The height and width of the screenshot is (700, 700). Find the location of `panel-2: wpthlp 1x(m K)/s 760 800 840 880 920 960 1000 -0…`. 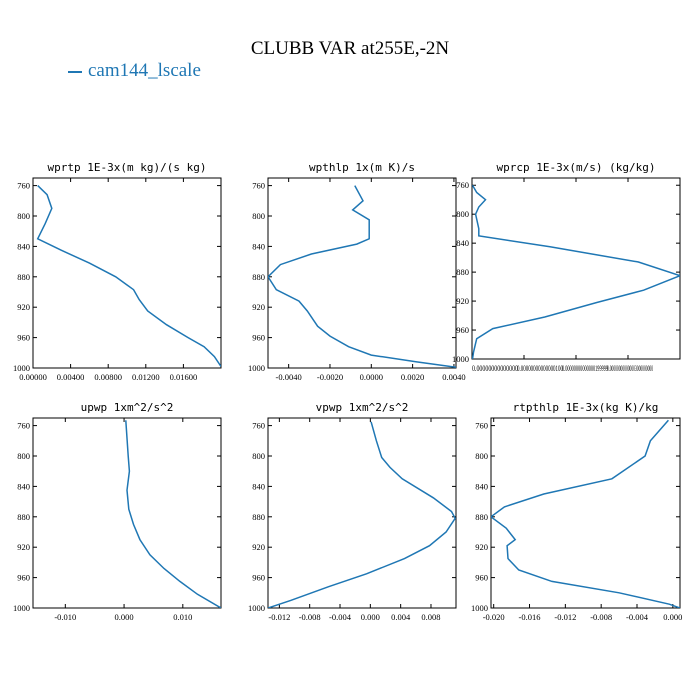

panel-2: wpthlp 1x(m K)/s 760 800 840 880 920 960 1000 -0… is located at coordinates (357, 271).